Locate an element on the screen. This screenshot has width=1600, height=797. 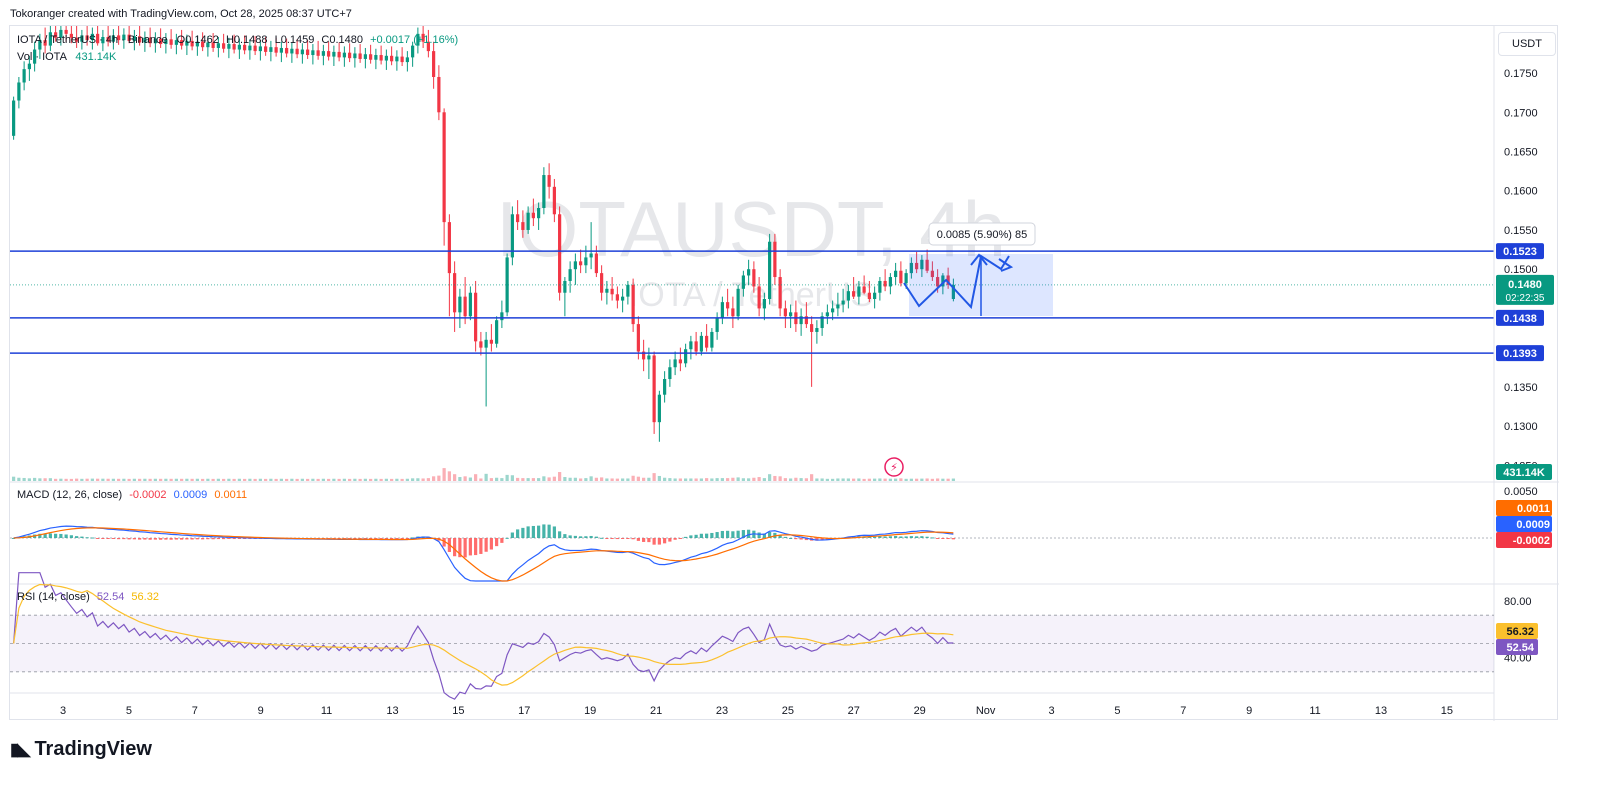
projection-path is located at coordinates (956, 282).